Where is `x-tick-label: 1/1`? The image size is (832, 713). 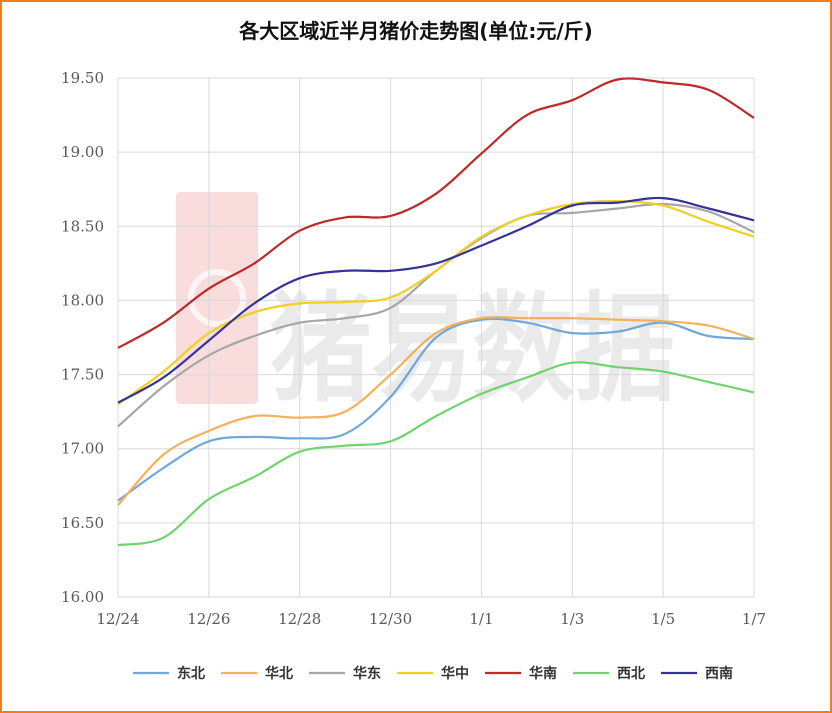
x-tick-label: 1/1 is located at coordinates (481, 619).